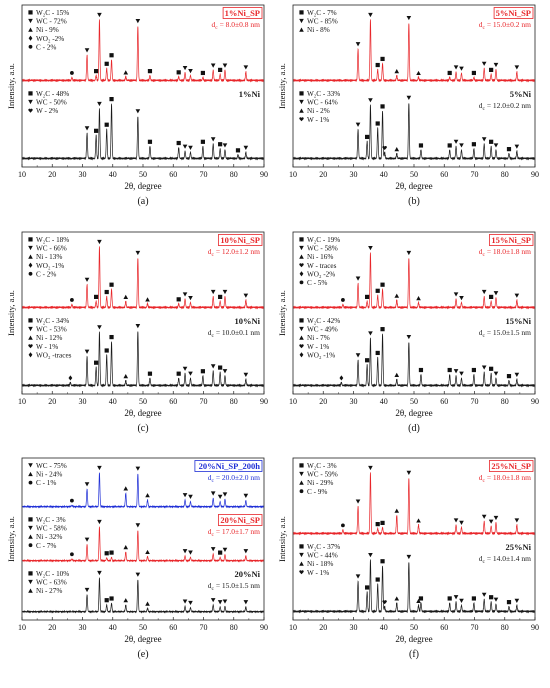  I want to click on sample-label: 20%Ni, so click(248, 574).